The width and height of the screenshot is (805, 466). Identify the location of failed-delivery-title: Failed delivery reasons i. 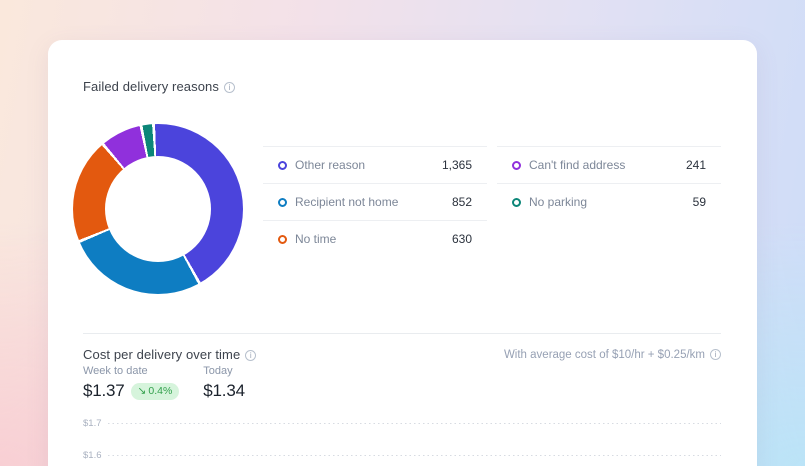
(159, 86).